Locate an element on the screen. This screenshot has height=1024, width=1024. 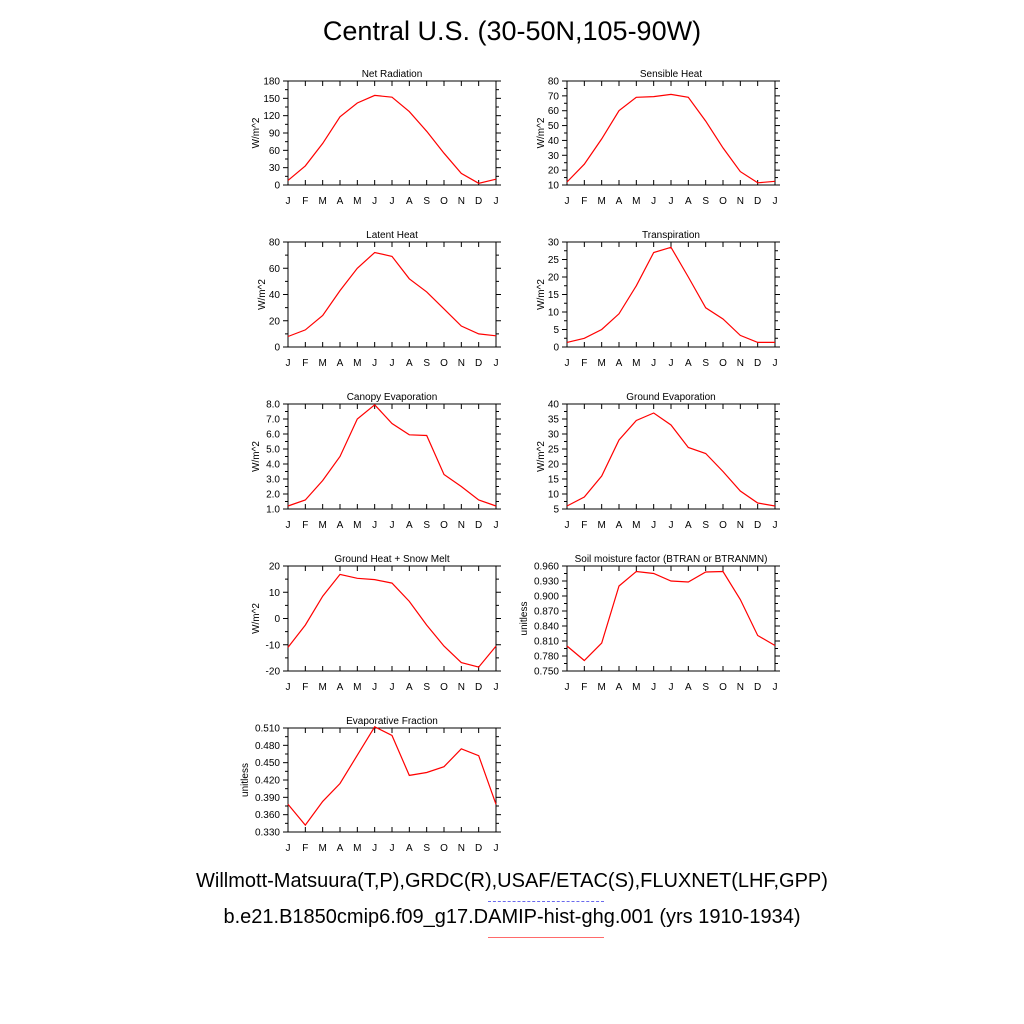
panel-4-ytick-label: 20 is located at coordinates (554, 278).